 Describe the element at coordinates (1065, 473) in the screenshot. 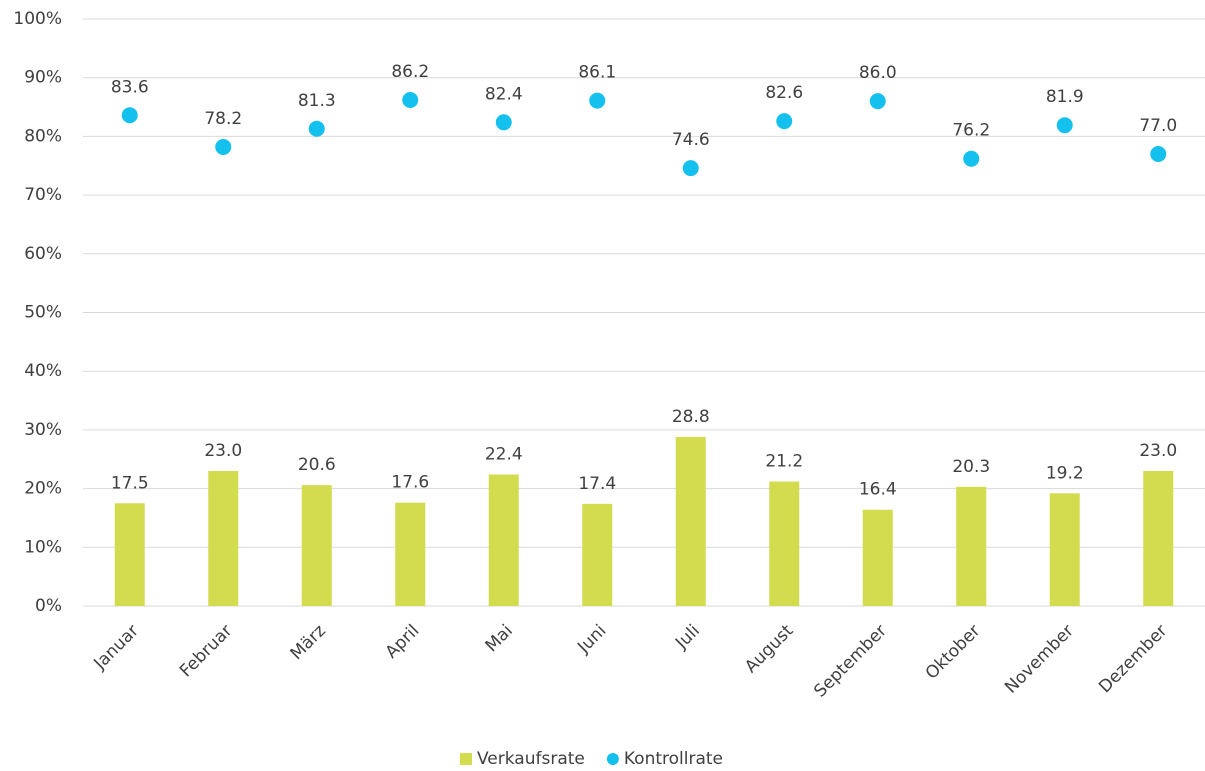

I see `data-label: 19.2` at that location.